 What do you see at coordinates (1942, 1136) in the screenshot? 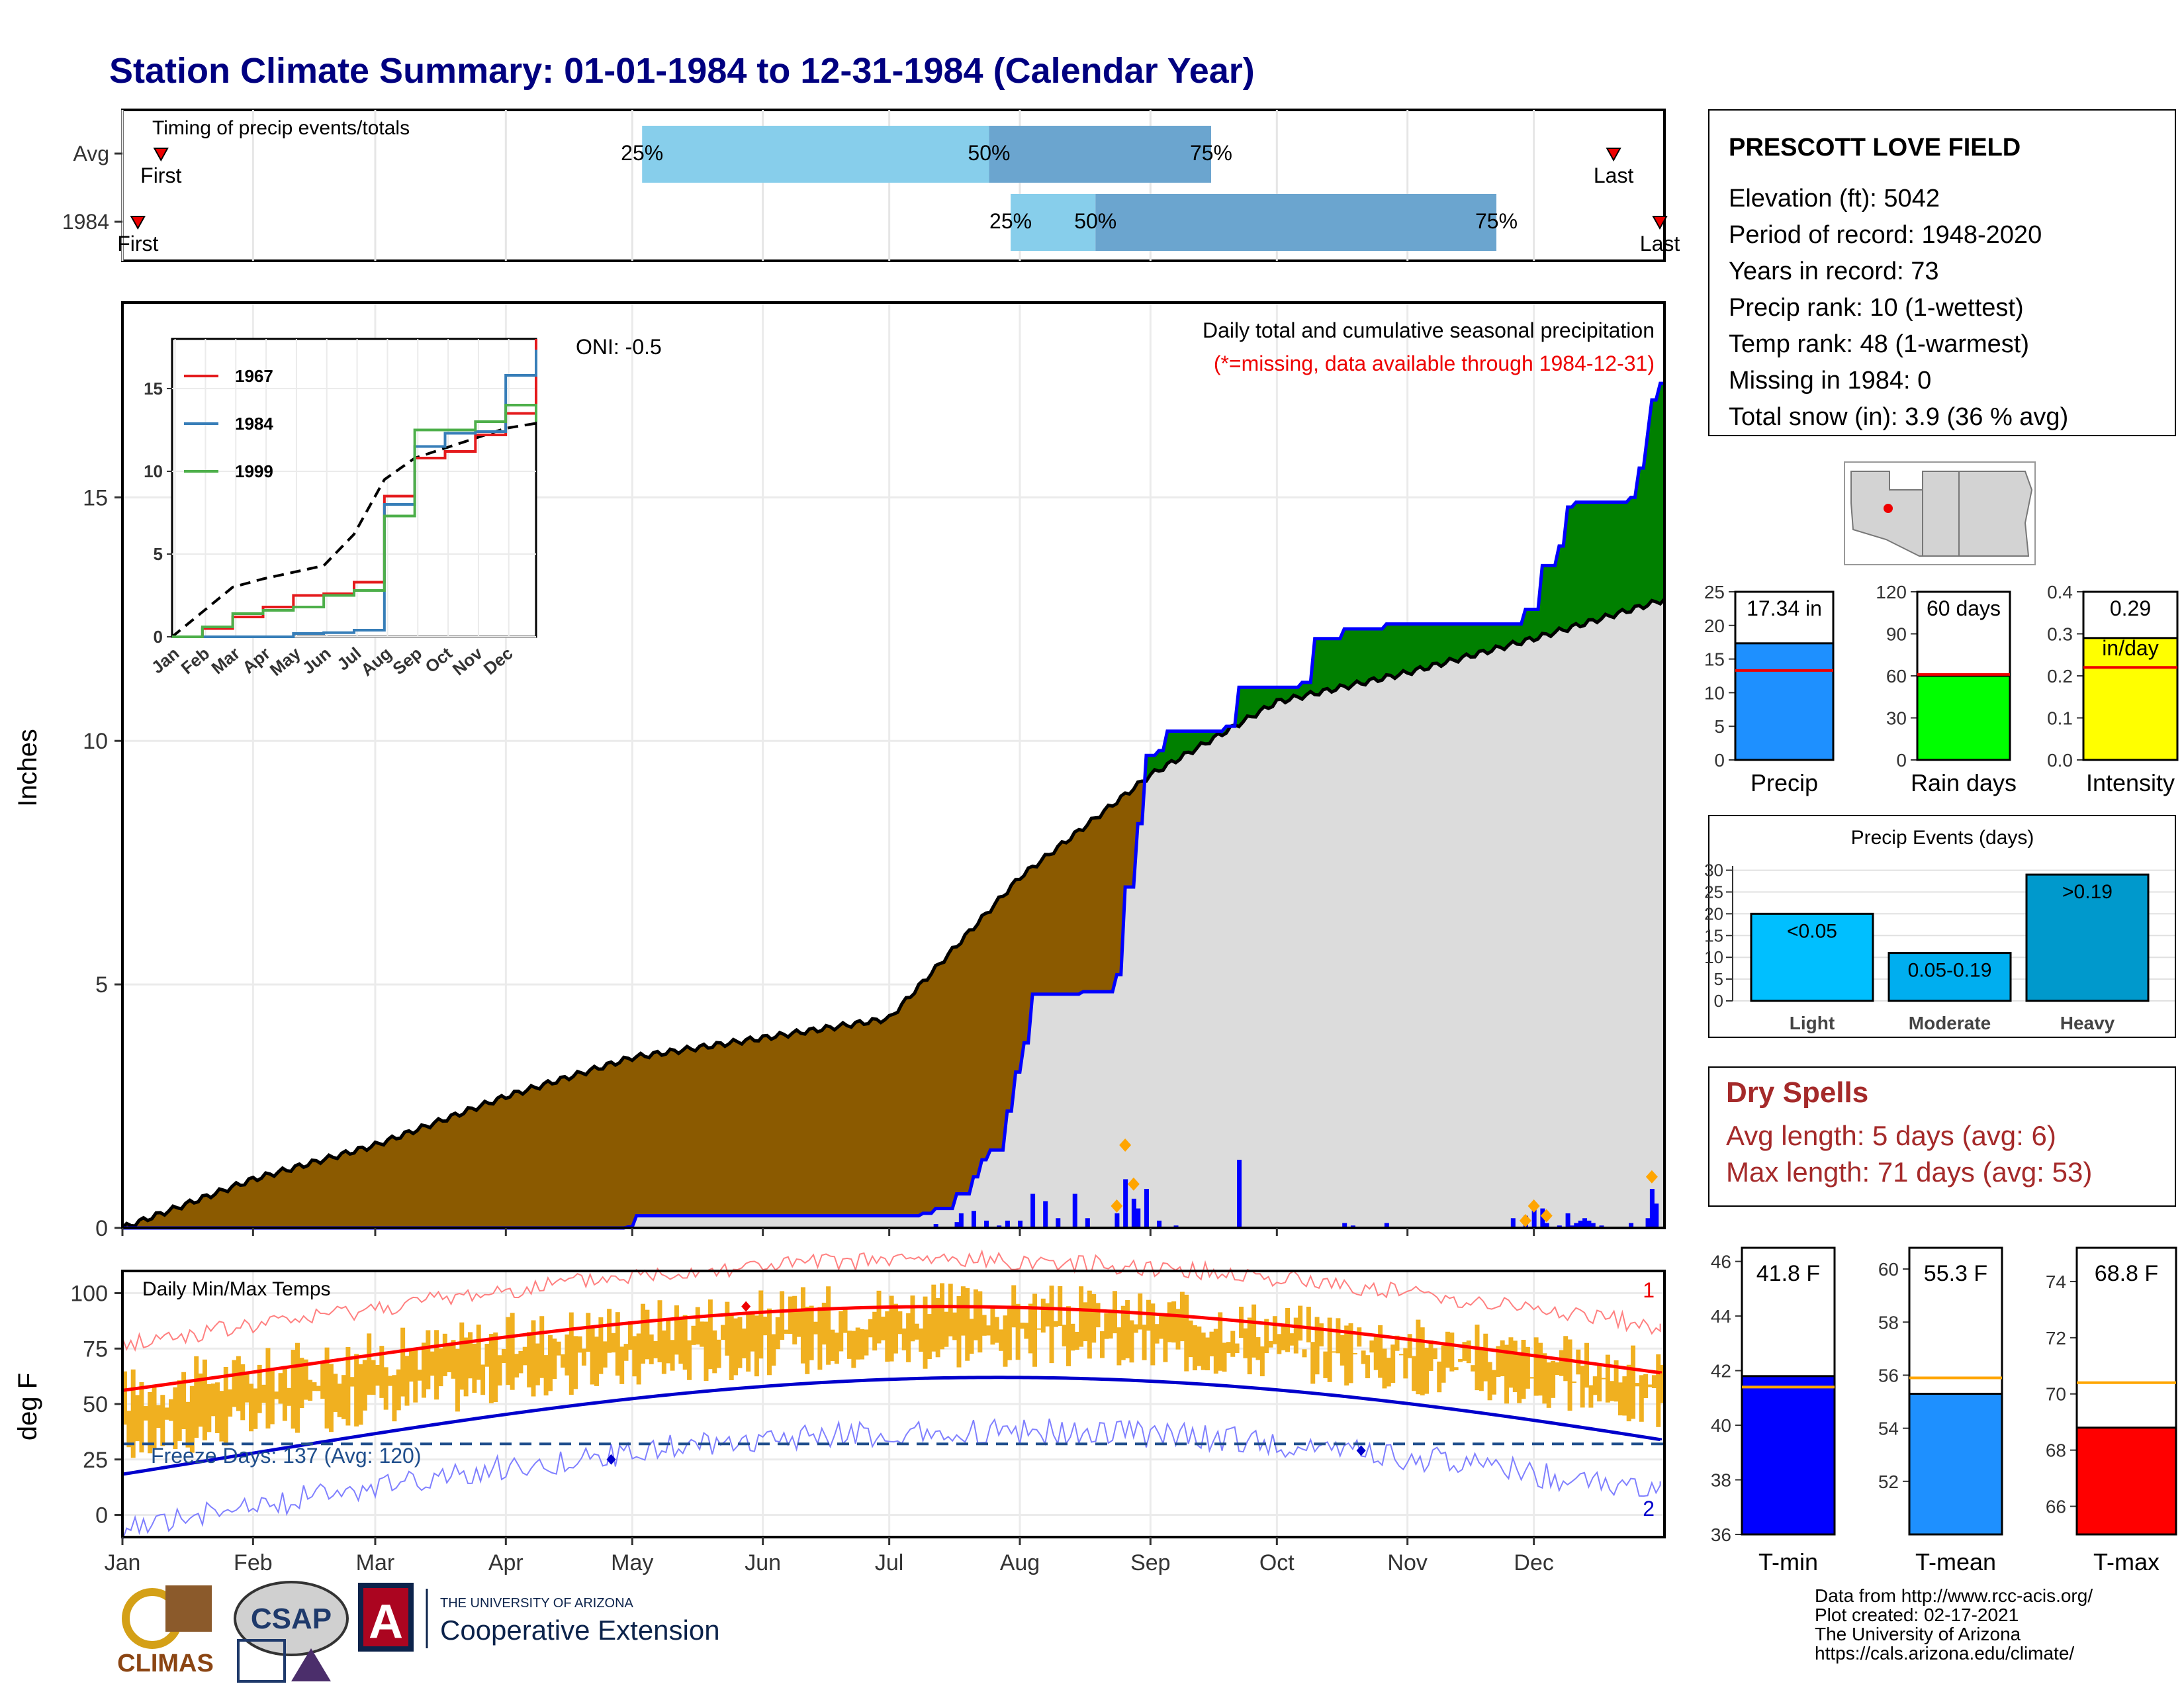
I see `dry-spells-box` at bounding box center [1942, 1136].